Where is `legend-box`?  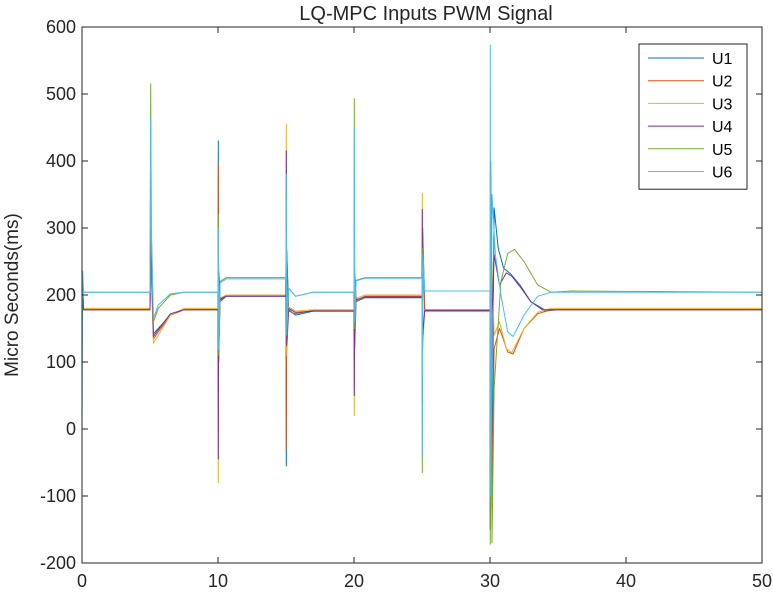 legend-box is located at coordinates (693, 116).